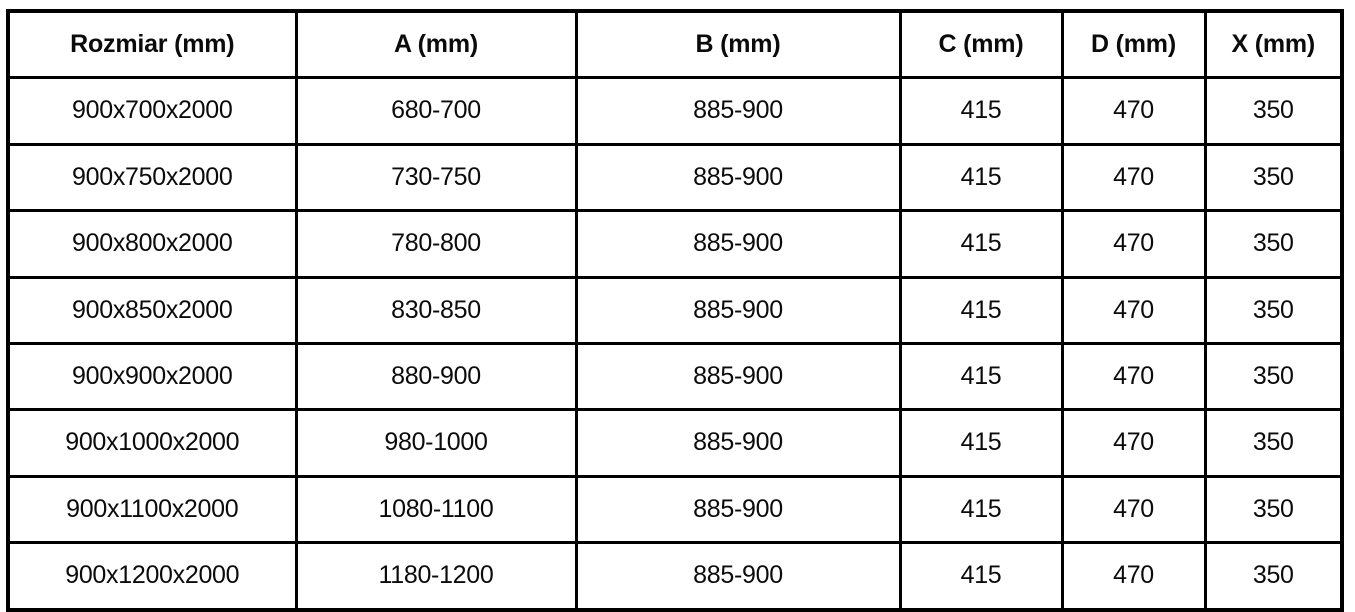 This screenshot has height=612, width=1355. Describe the element at coordinates (436, 244) in the screenshot. I see `cell-a: 780-800` at that location.